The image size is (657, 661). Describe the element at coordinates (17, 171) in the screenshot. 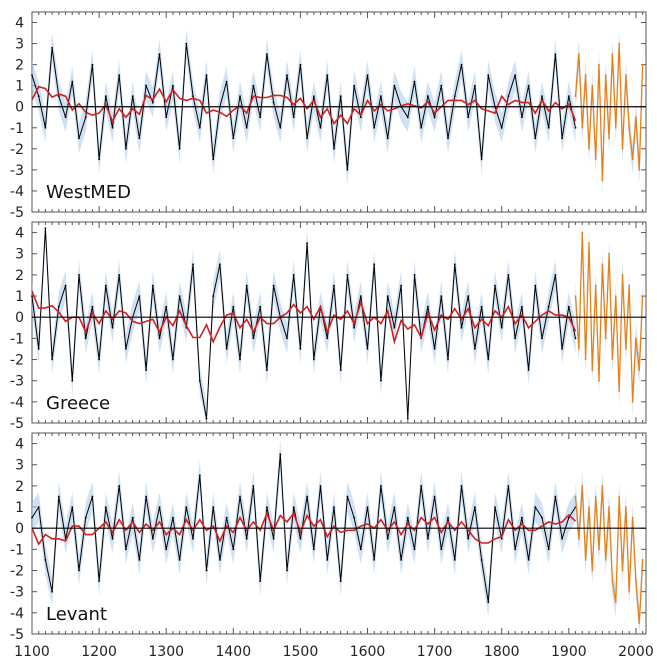

I see `y-tick-label: -3` at that location.